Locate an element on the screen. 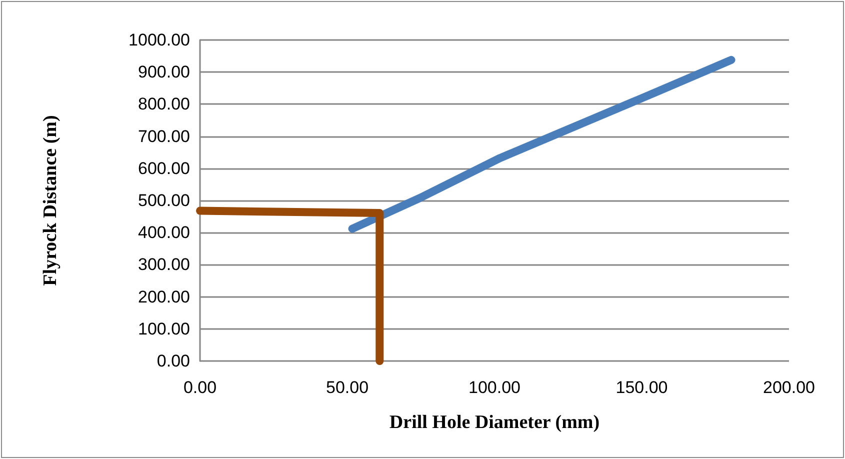 This screenshot has width=845, height=459. y-tick-label: 500.00 is located at coordinates (164, 200).